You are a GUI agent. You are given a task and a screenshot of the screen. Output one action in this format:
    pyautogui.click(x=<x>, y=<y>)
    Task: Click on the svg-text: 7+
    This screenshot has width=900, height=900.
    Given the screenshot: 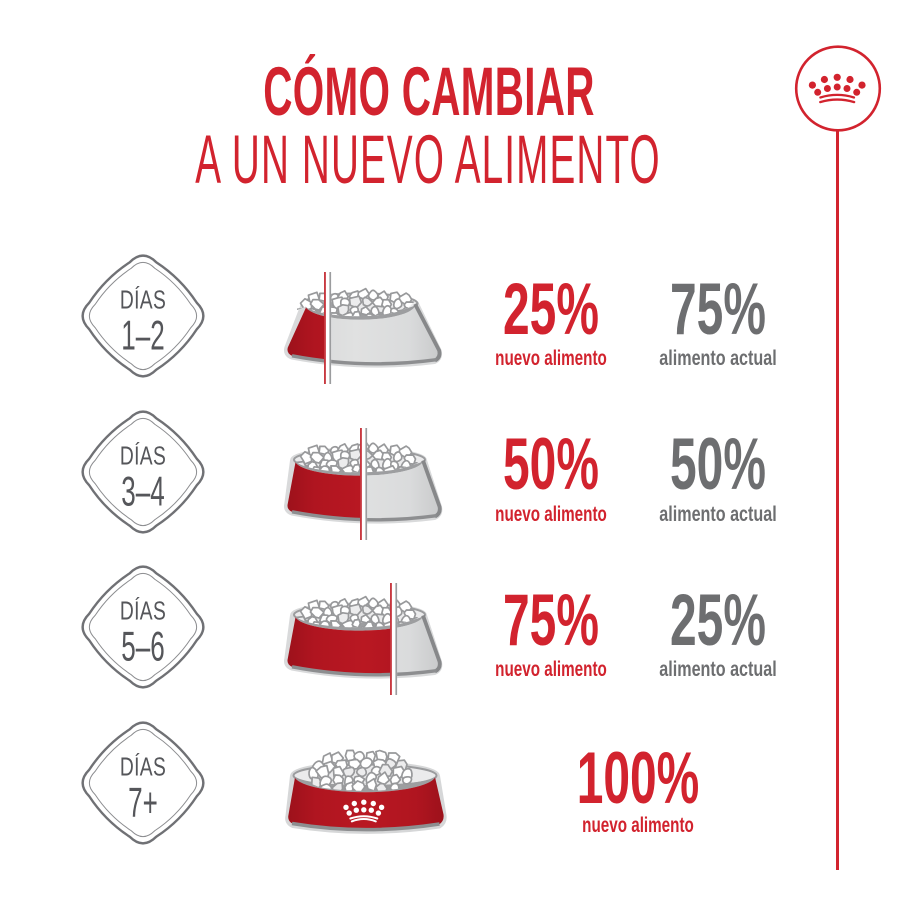 What is the action you would take?
    pyautogui.click(x=143, y=802)
    